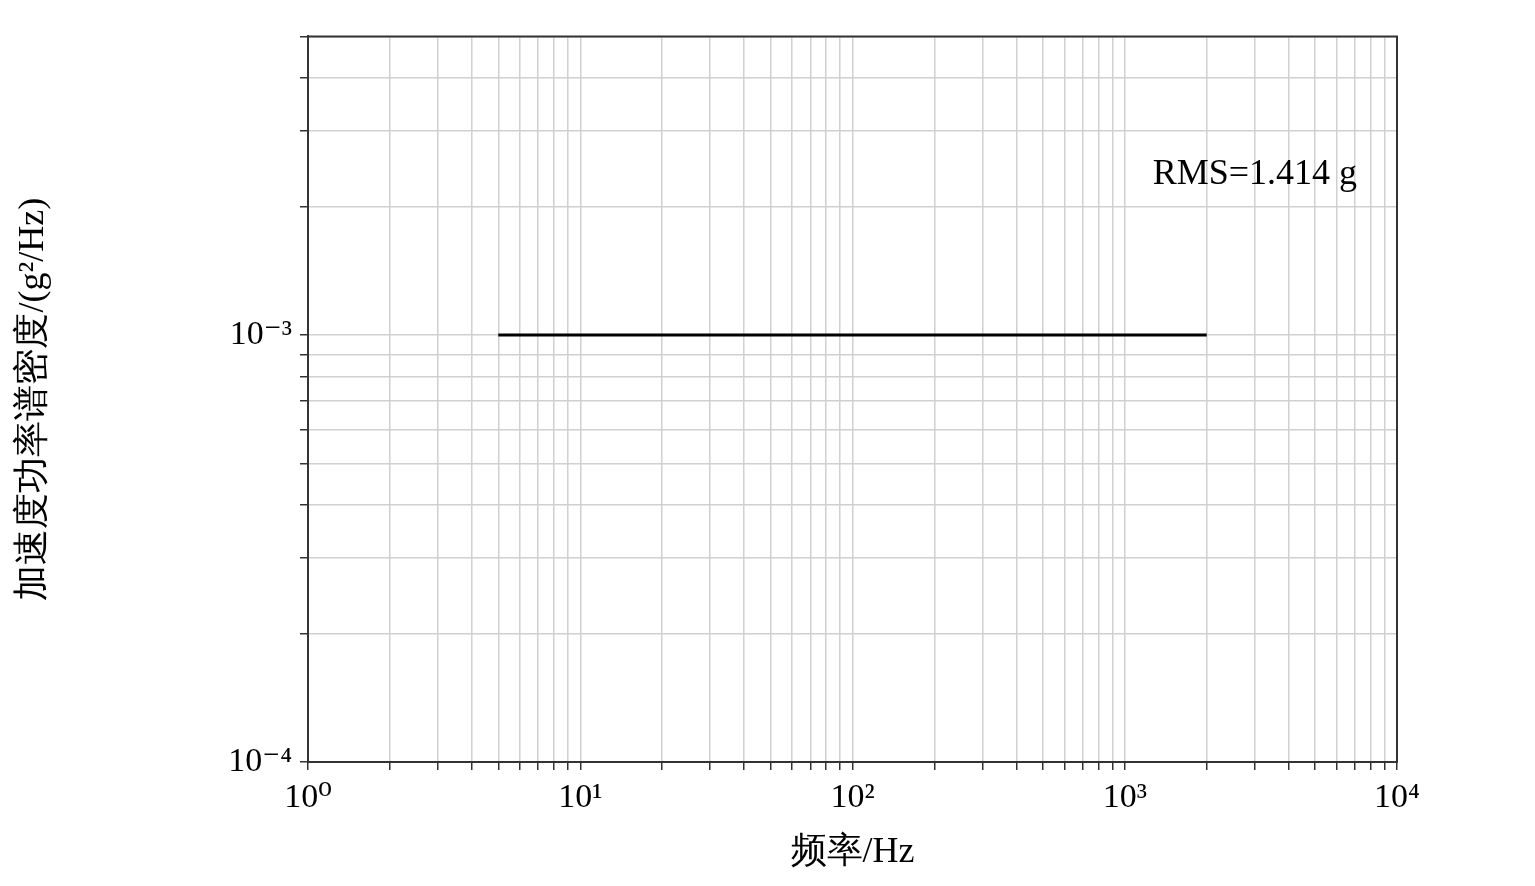  I want to click on y-tick-label: 10⁻³, so click(260, 332).